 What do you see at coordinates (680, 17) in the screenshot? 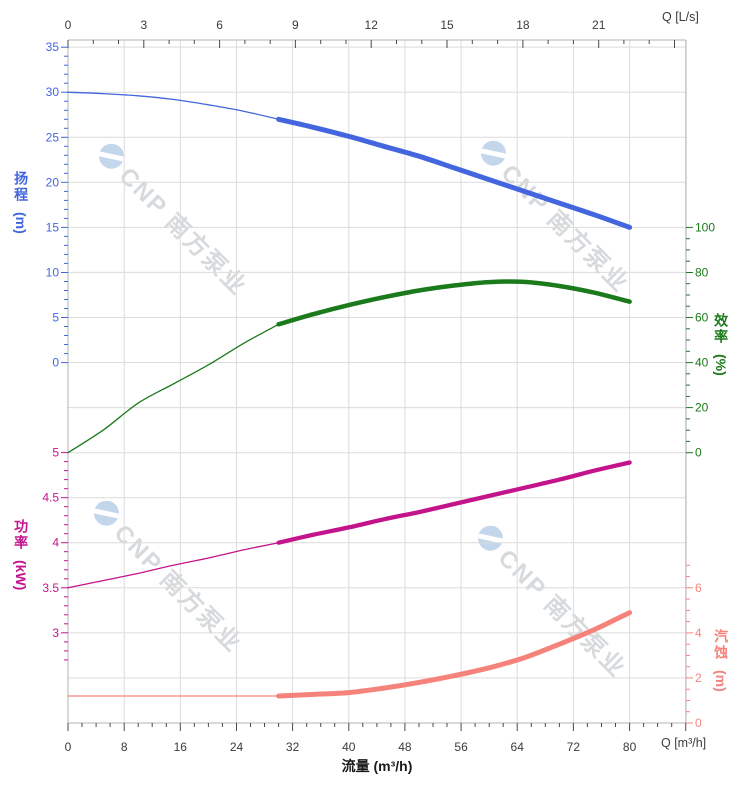
I see `top-axis-unit-label: Q [L/s]` at bounding box center [680, 17].